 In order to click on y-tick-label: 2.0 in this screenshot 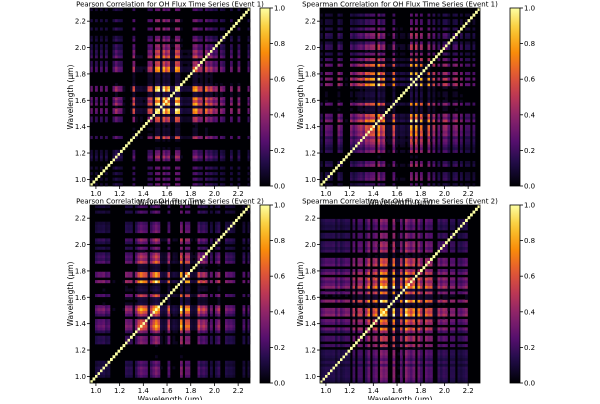, I will do `click(80, 48)`.